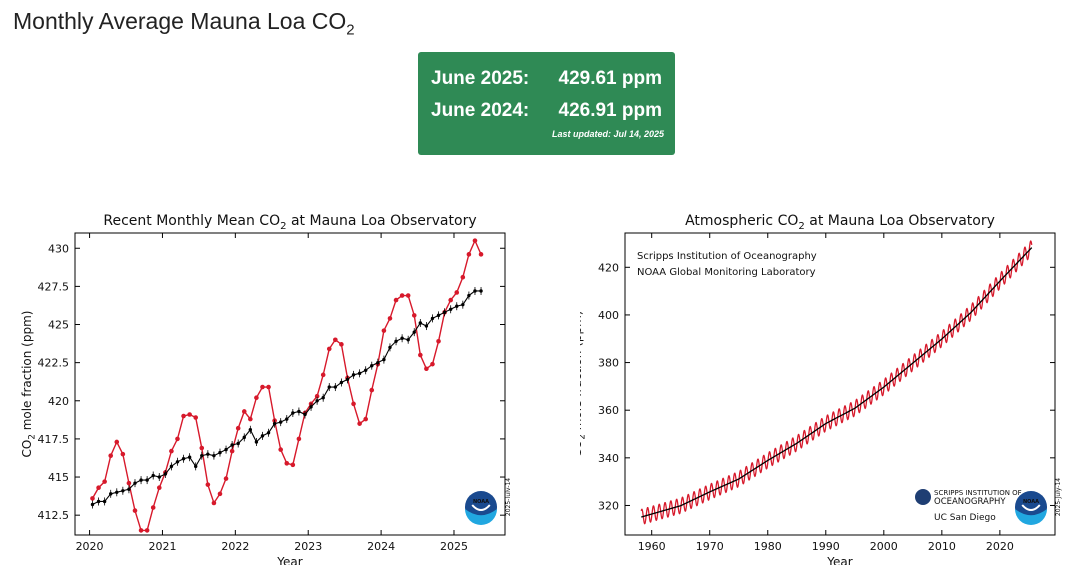  Describe the element at coordinates (308, 546) in the screenshot. I see `x-tick-label: 2023` at that location.